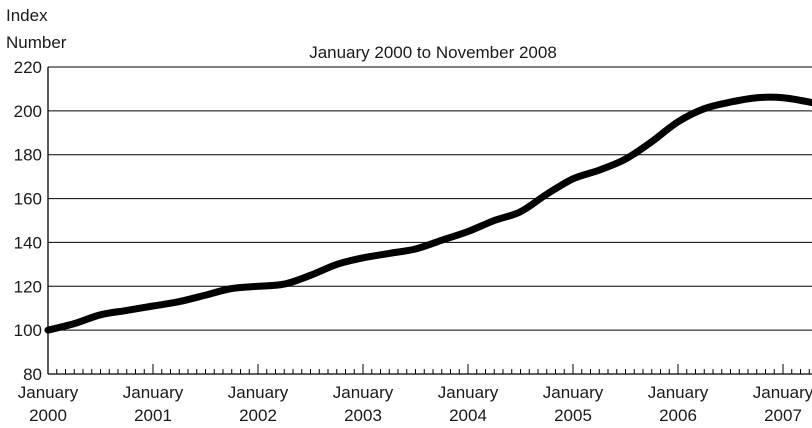  I want to click on x-tick-label-year: 2001, so click(153, 415).